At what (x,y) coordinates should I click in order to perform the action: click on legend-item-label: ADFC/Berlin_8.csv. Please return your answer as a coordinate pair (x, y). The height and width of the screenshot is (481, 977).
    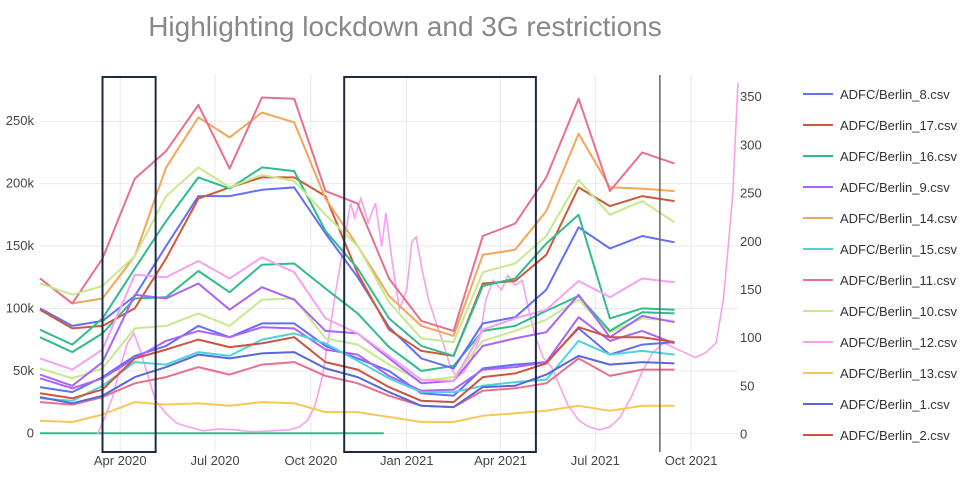
    Looking at the image, I should click on (895, 94).